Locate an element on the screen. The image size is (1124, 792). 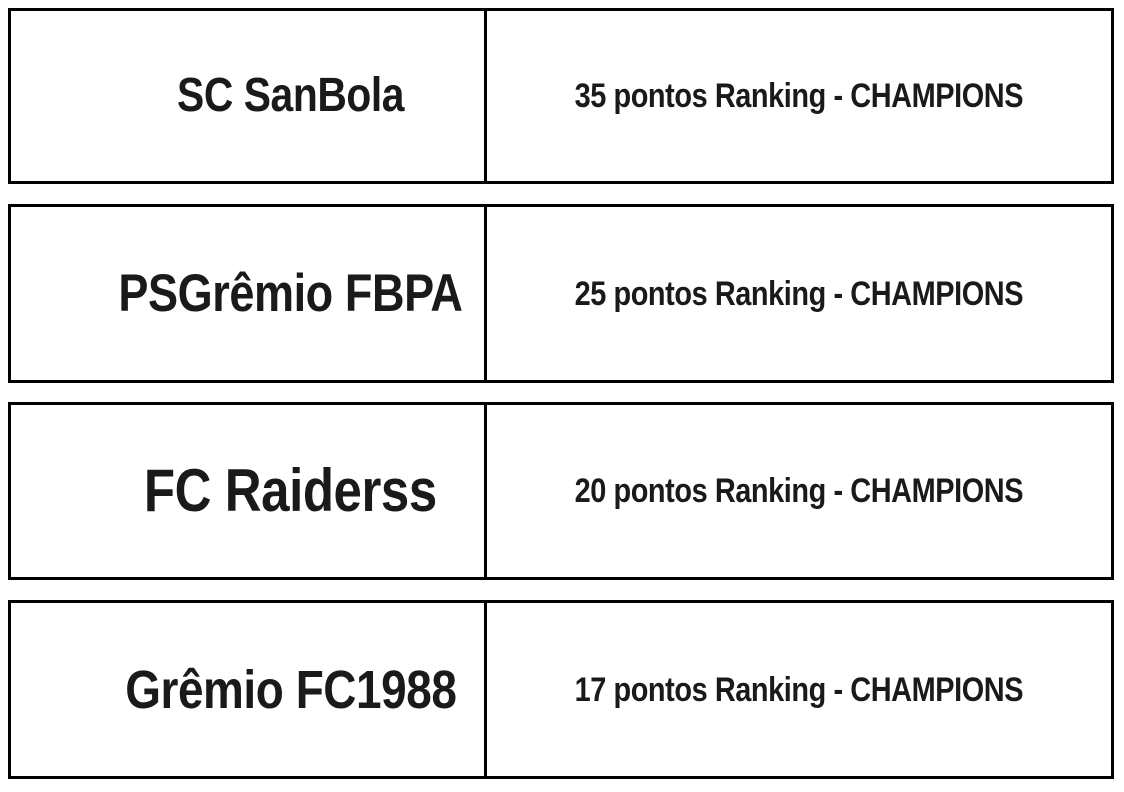
team-name-cell: PSGrêmio FBPA is located at coordinates (249, 293).